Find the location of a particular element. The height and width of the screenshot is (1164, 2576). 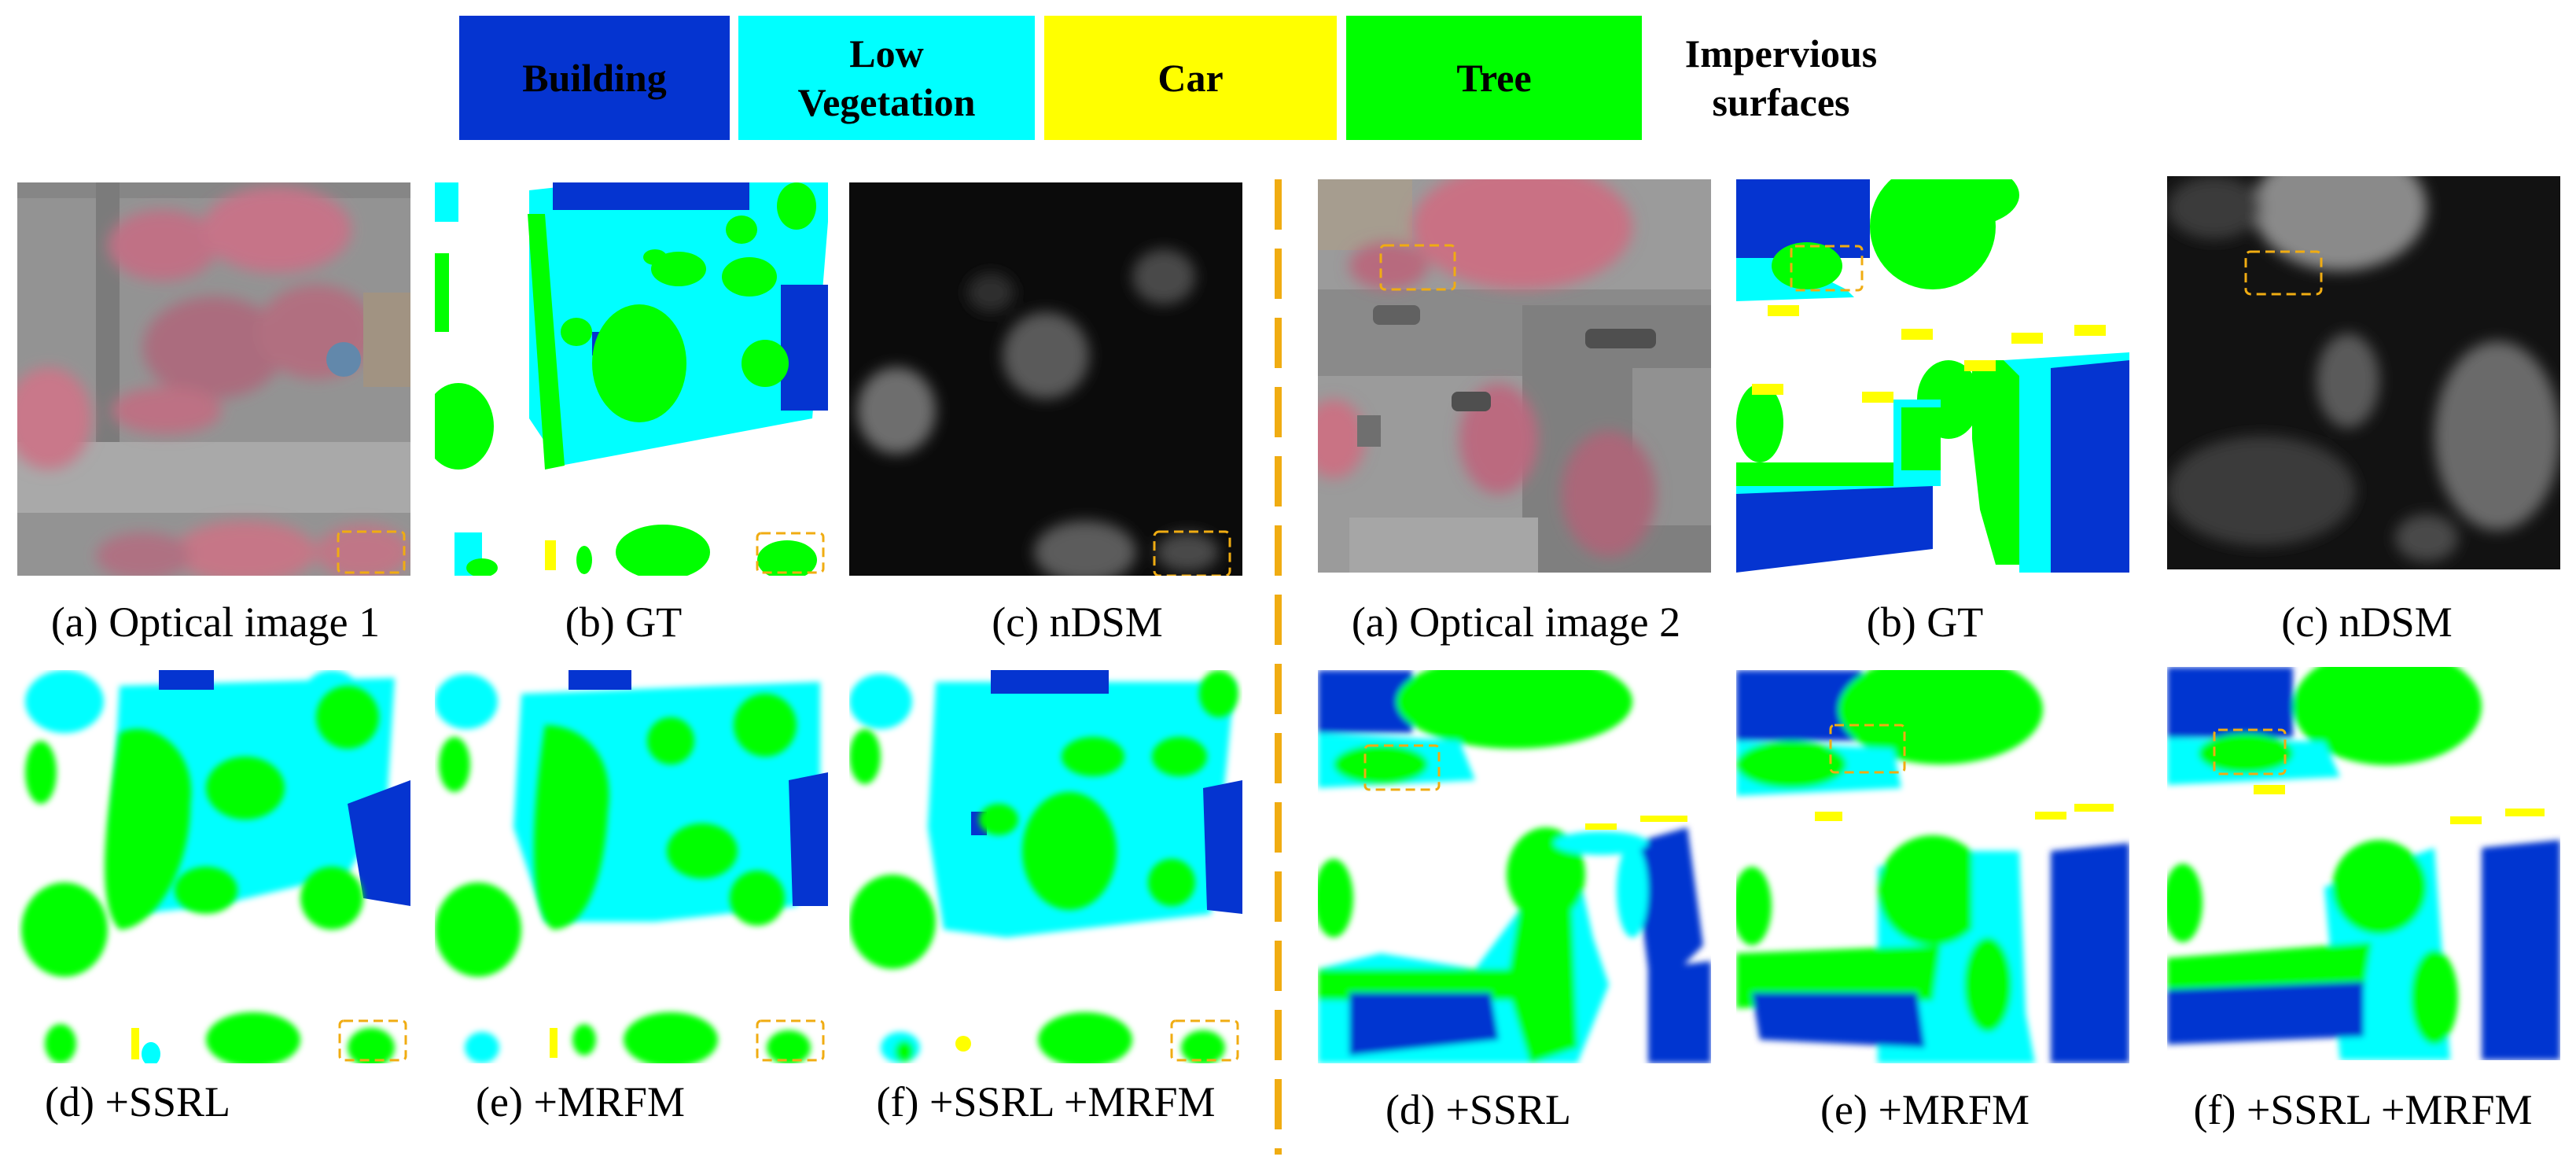

right-optical-image is located at coordinates (1515, 376).